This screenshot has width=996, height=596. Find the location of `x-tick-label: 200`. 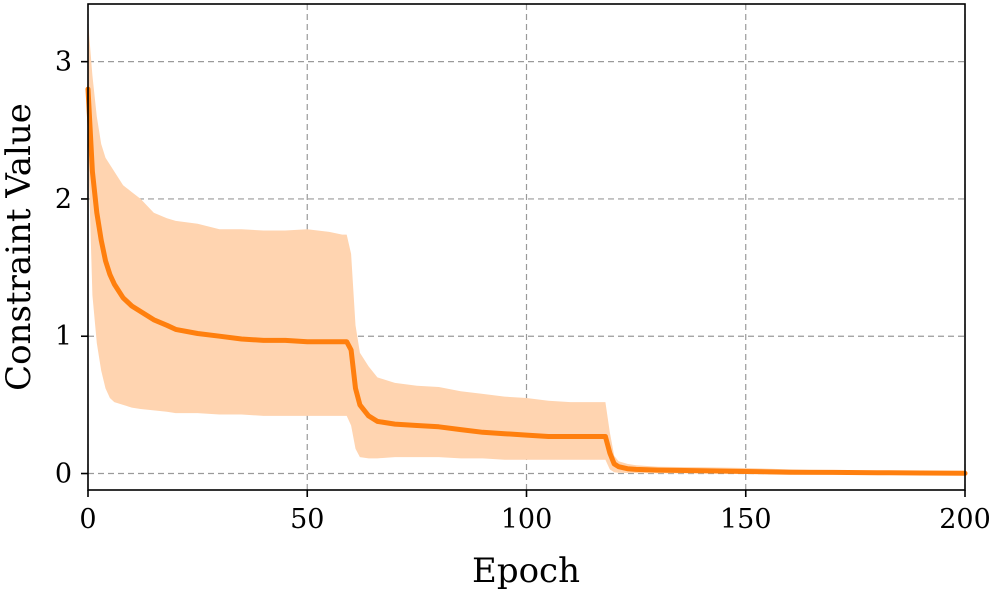

x-tick-label: 200 is located at coordinates (965, 519).